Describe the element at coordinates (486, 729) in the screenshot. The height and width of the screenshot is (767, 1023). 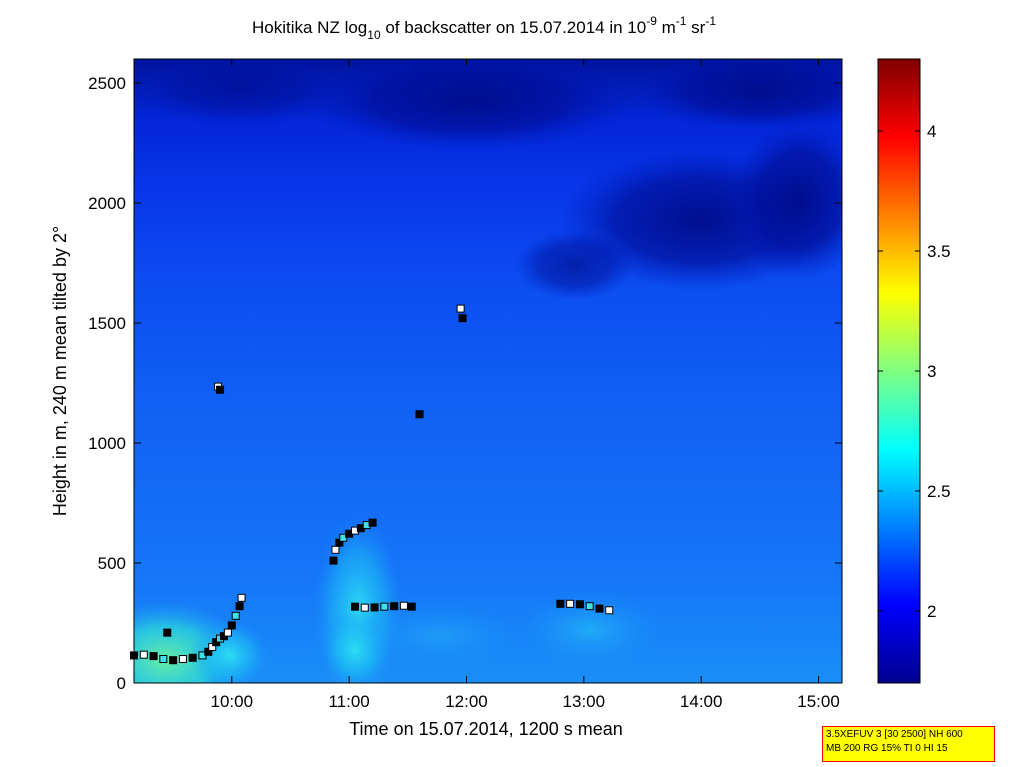
I see `x-axis-label: Time on 15.07.2014, 1200 s mean` at that location.